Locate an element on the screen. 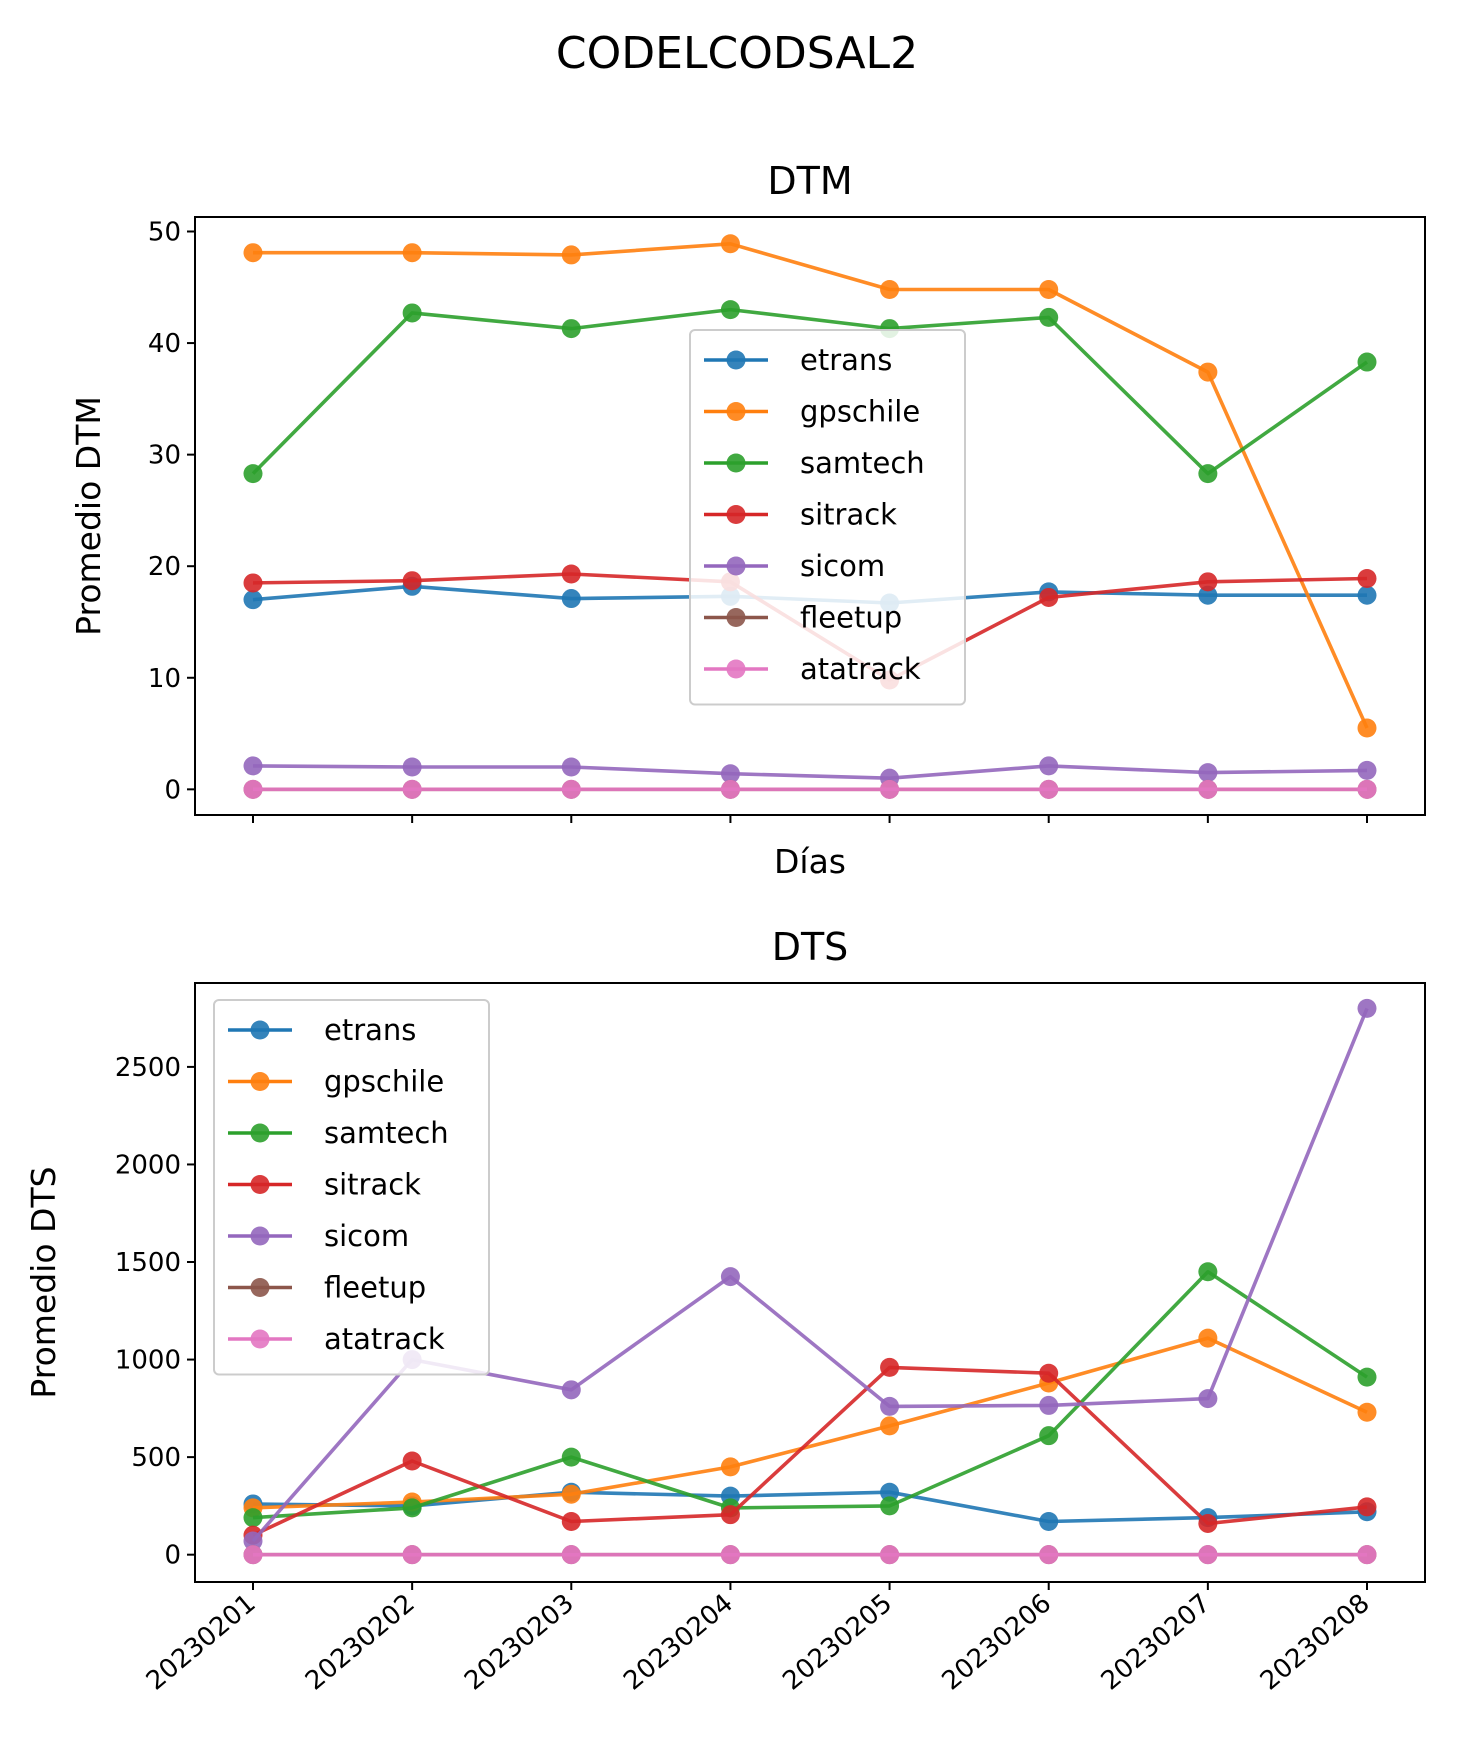  chart-title: DTS is located at coordinates (810, 947).